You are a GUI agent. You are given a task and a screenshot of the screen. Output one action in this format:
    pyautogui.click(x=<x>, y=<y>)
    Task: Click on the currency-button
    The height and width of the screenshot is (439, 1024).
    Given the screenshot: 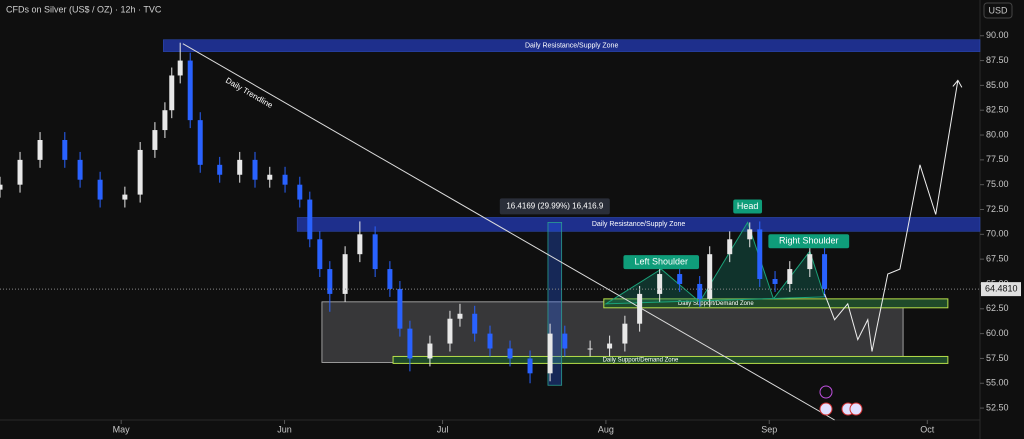 What is the action you would take?
    pyautogui.click(x=998, y=10)
    